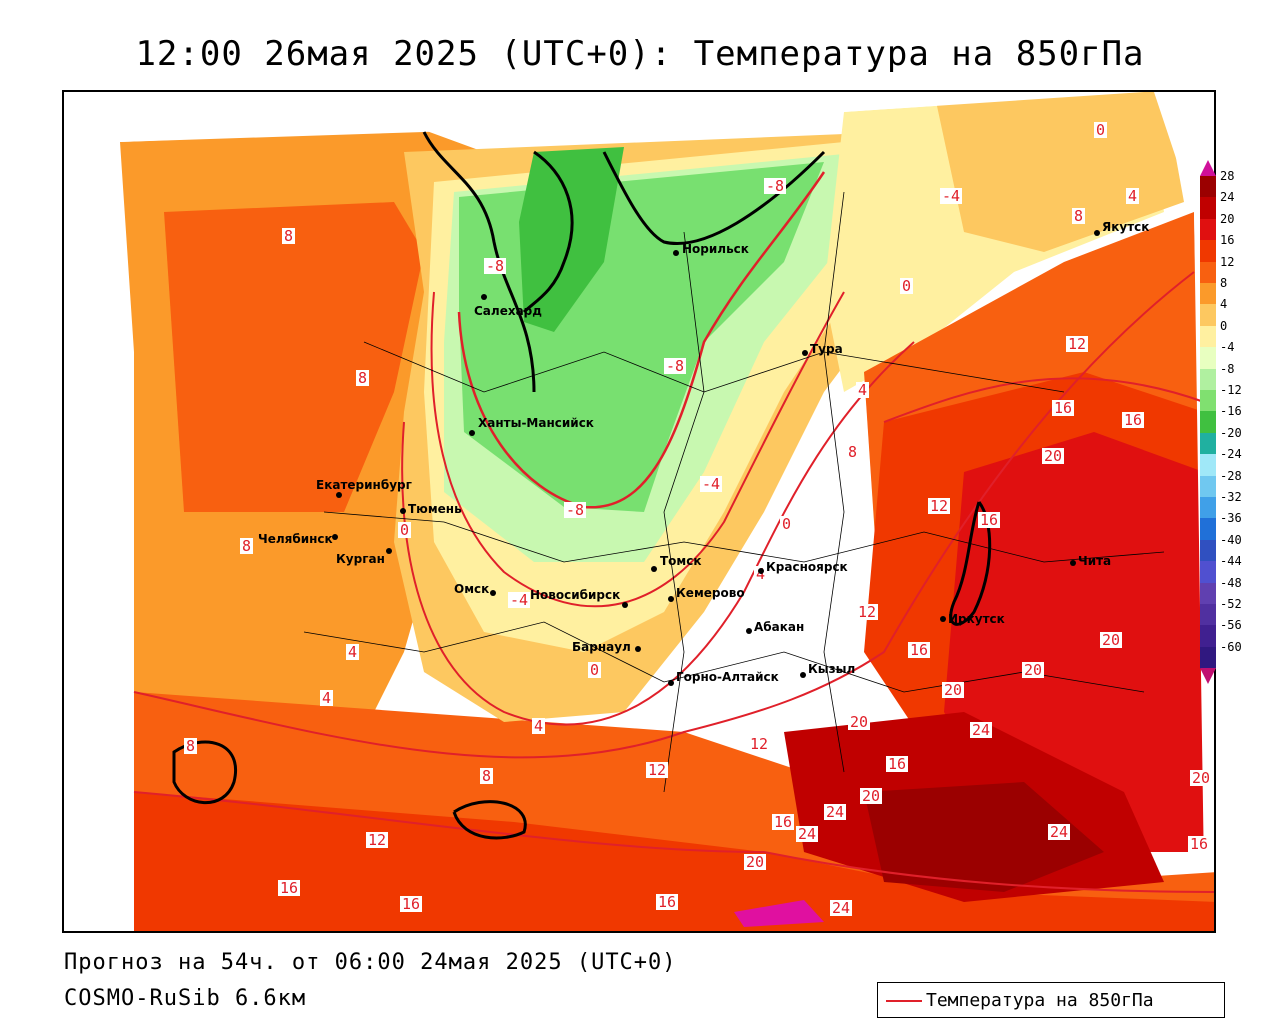 The image size is (1280, 1024). What do you see at coordinates (984, 837) in the screenshot?
I see `domain-se-core` at bounding box center [984, 837].